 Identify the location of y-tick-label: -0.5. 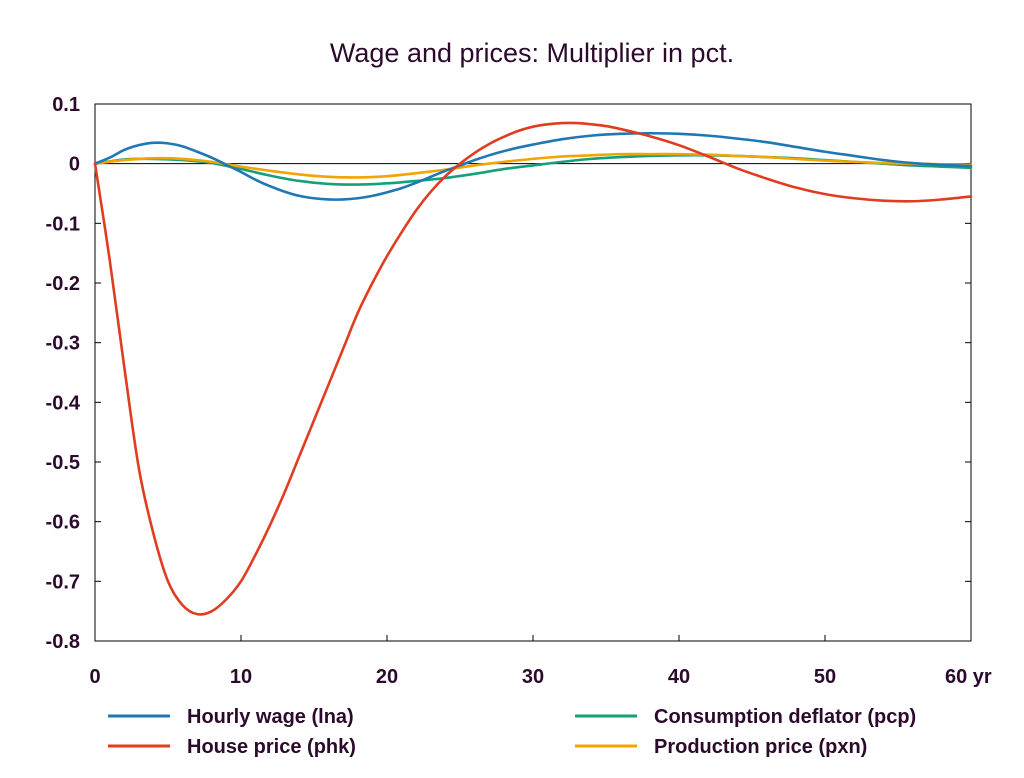
(63, 463).